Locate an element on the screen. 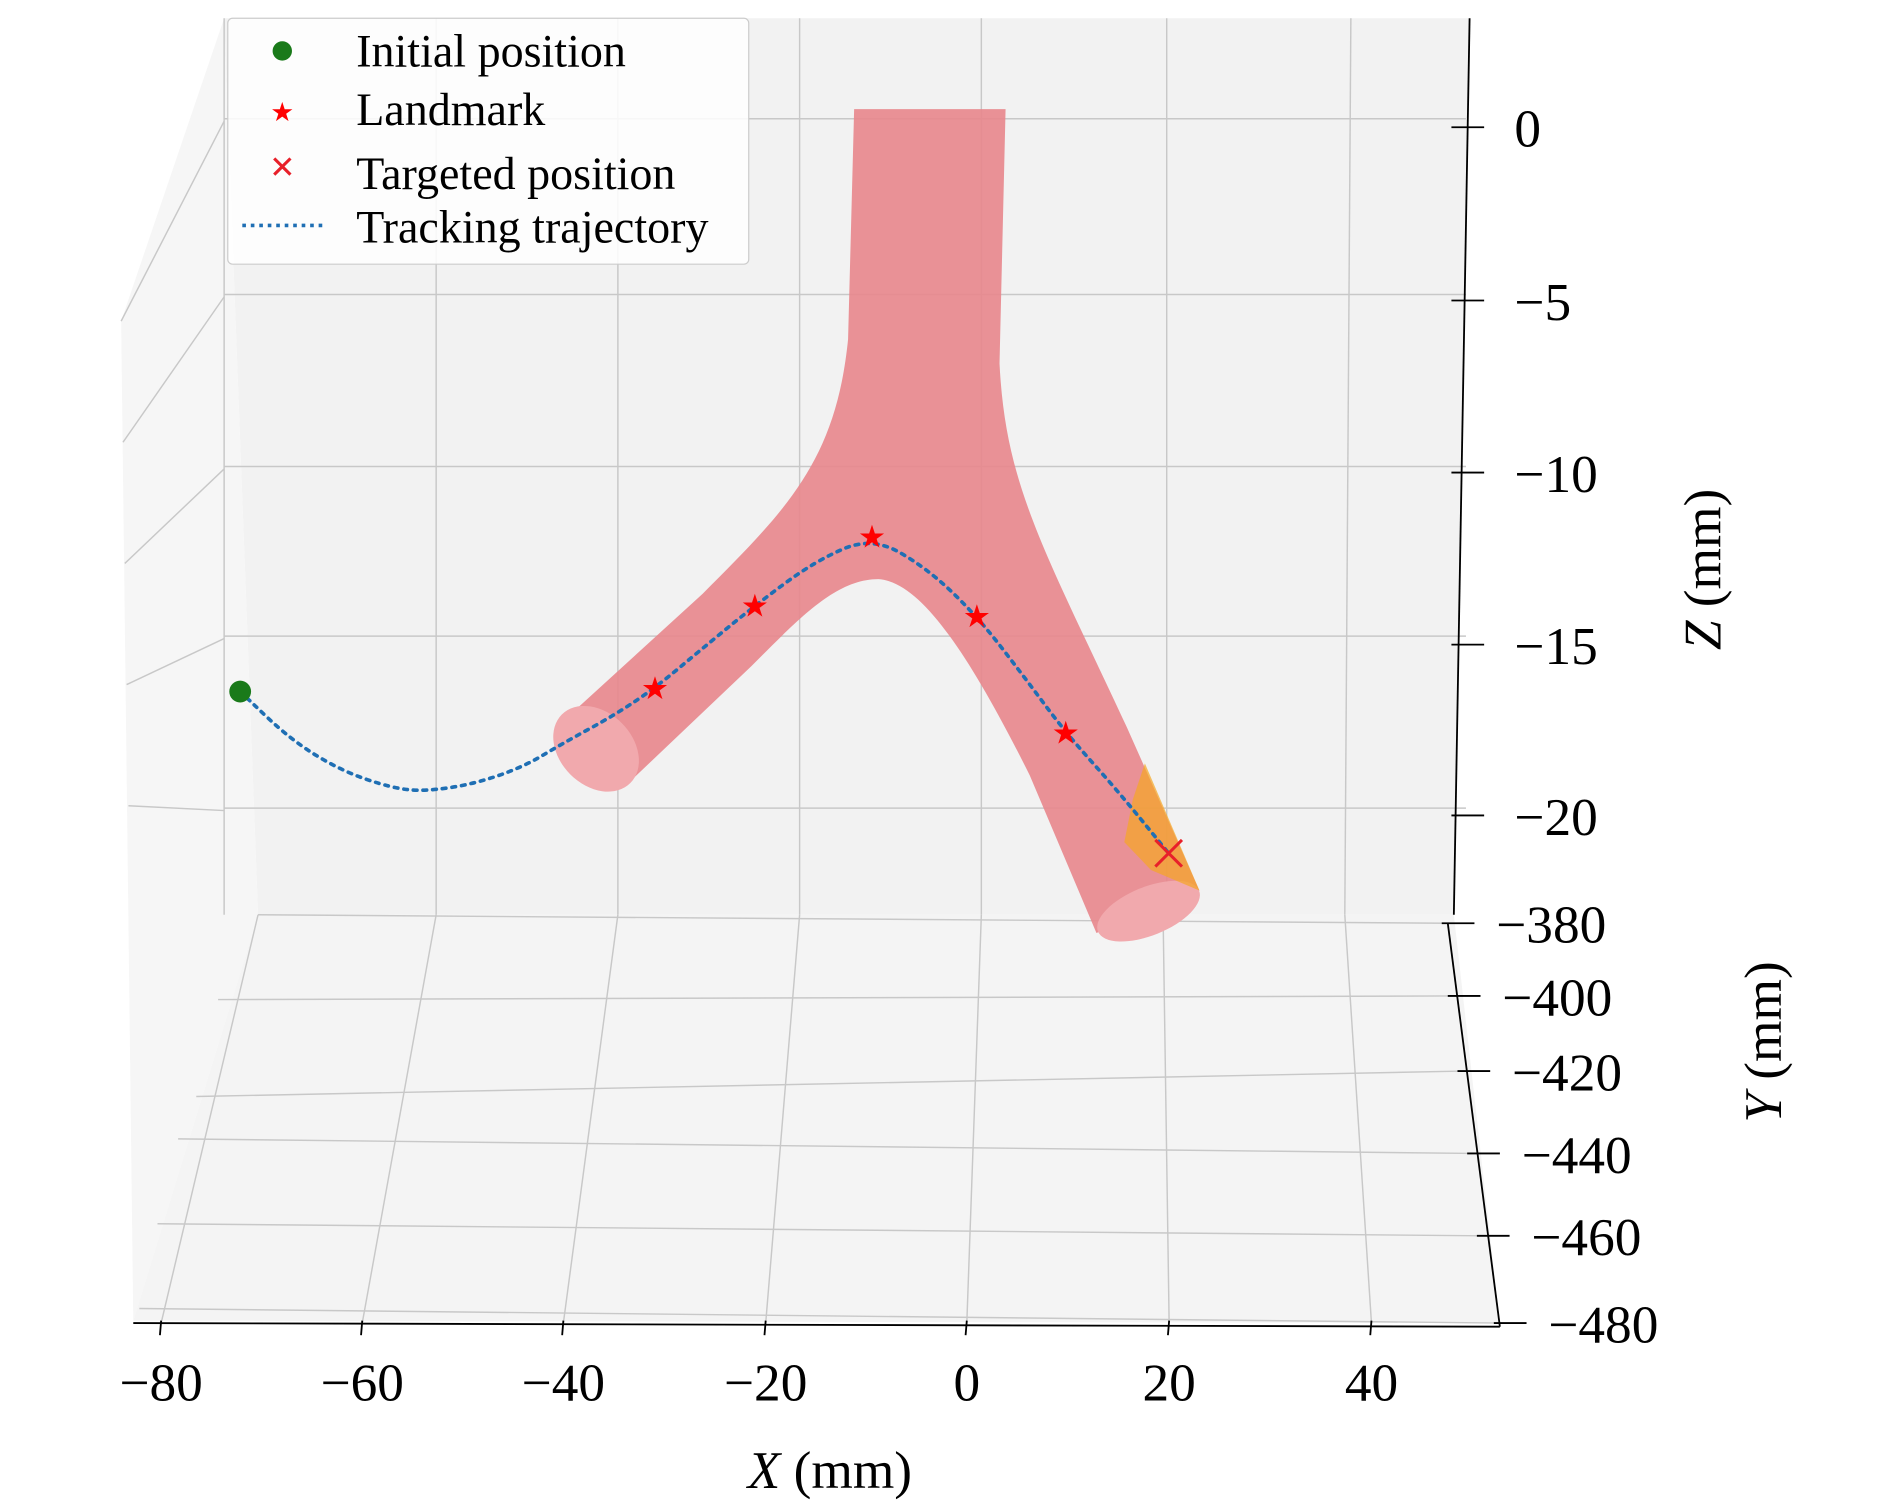 The height and width of the screenshot is (1500, 1890). x-tick-label: −60 is located at coordinates (362, 1383).